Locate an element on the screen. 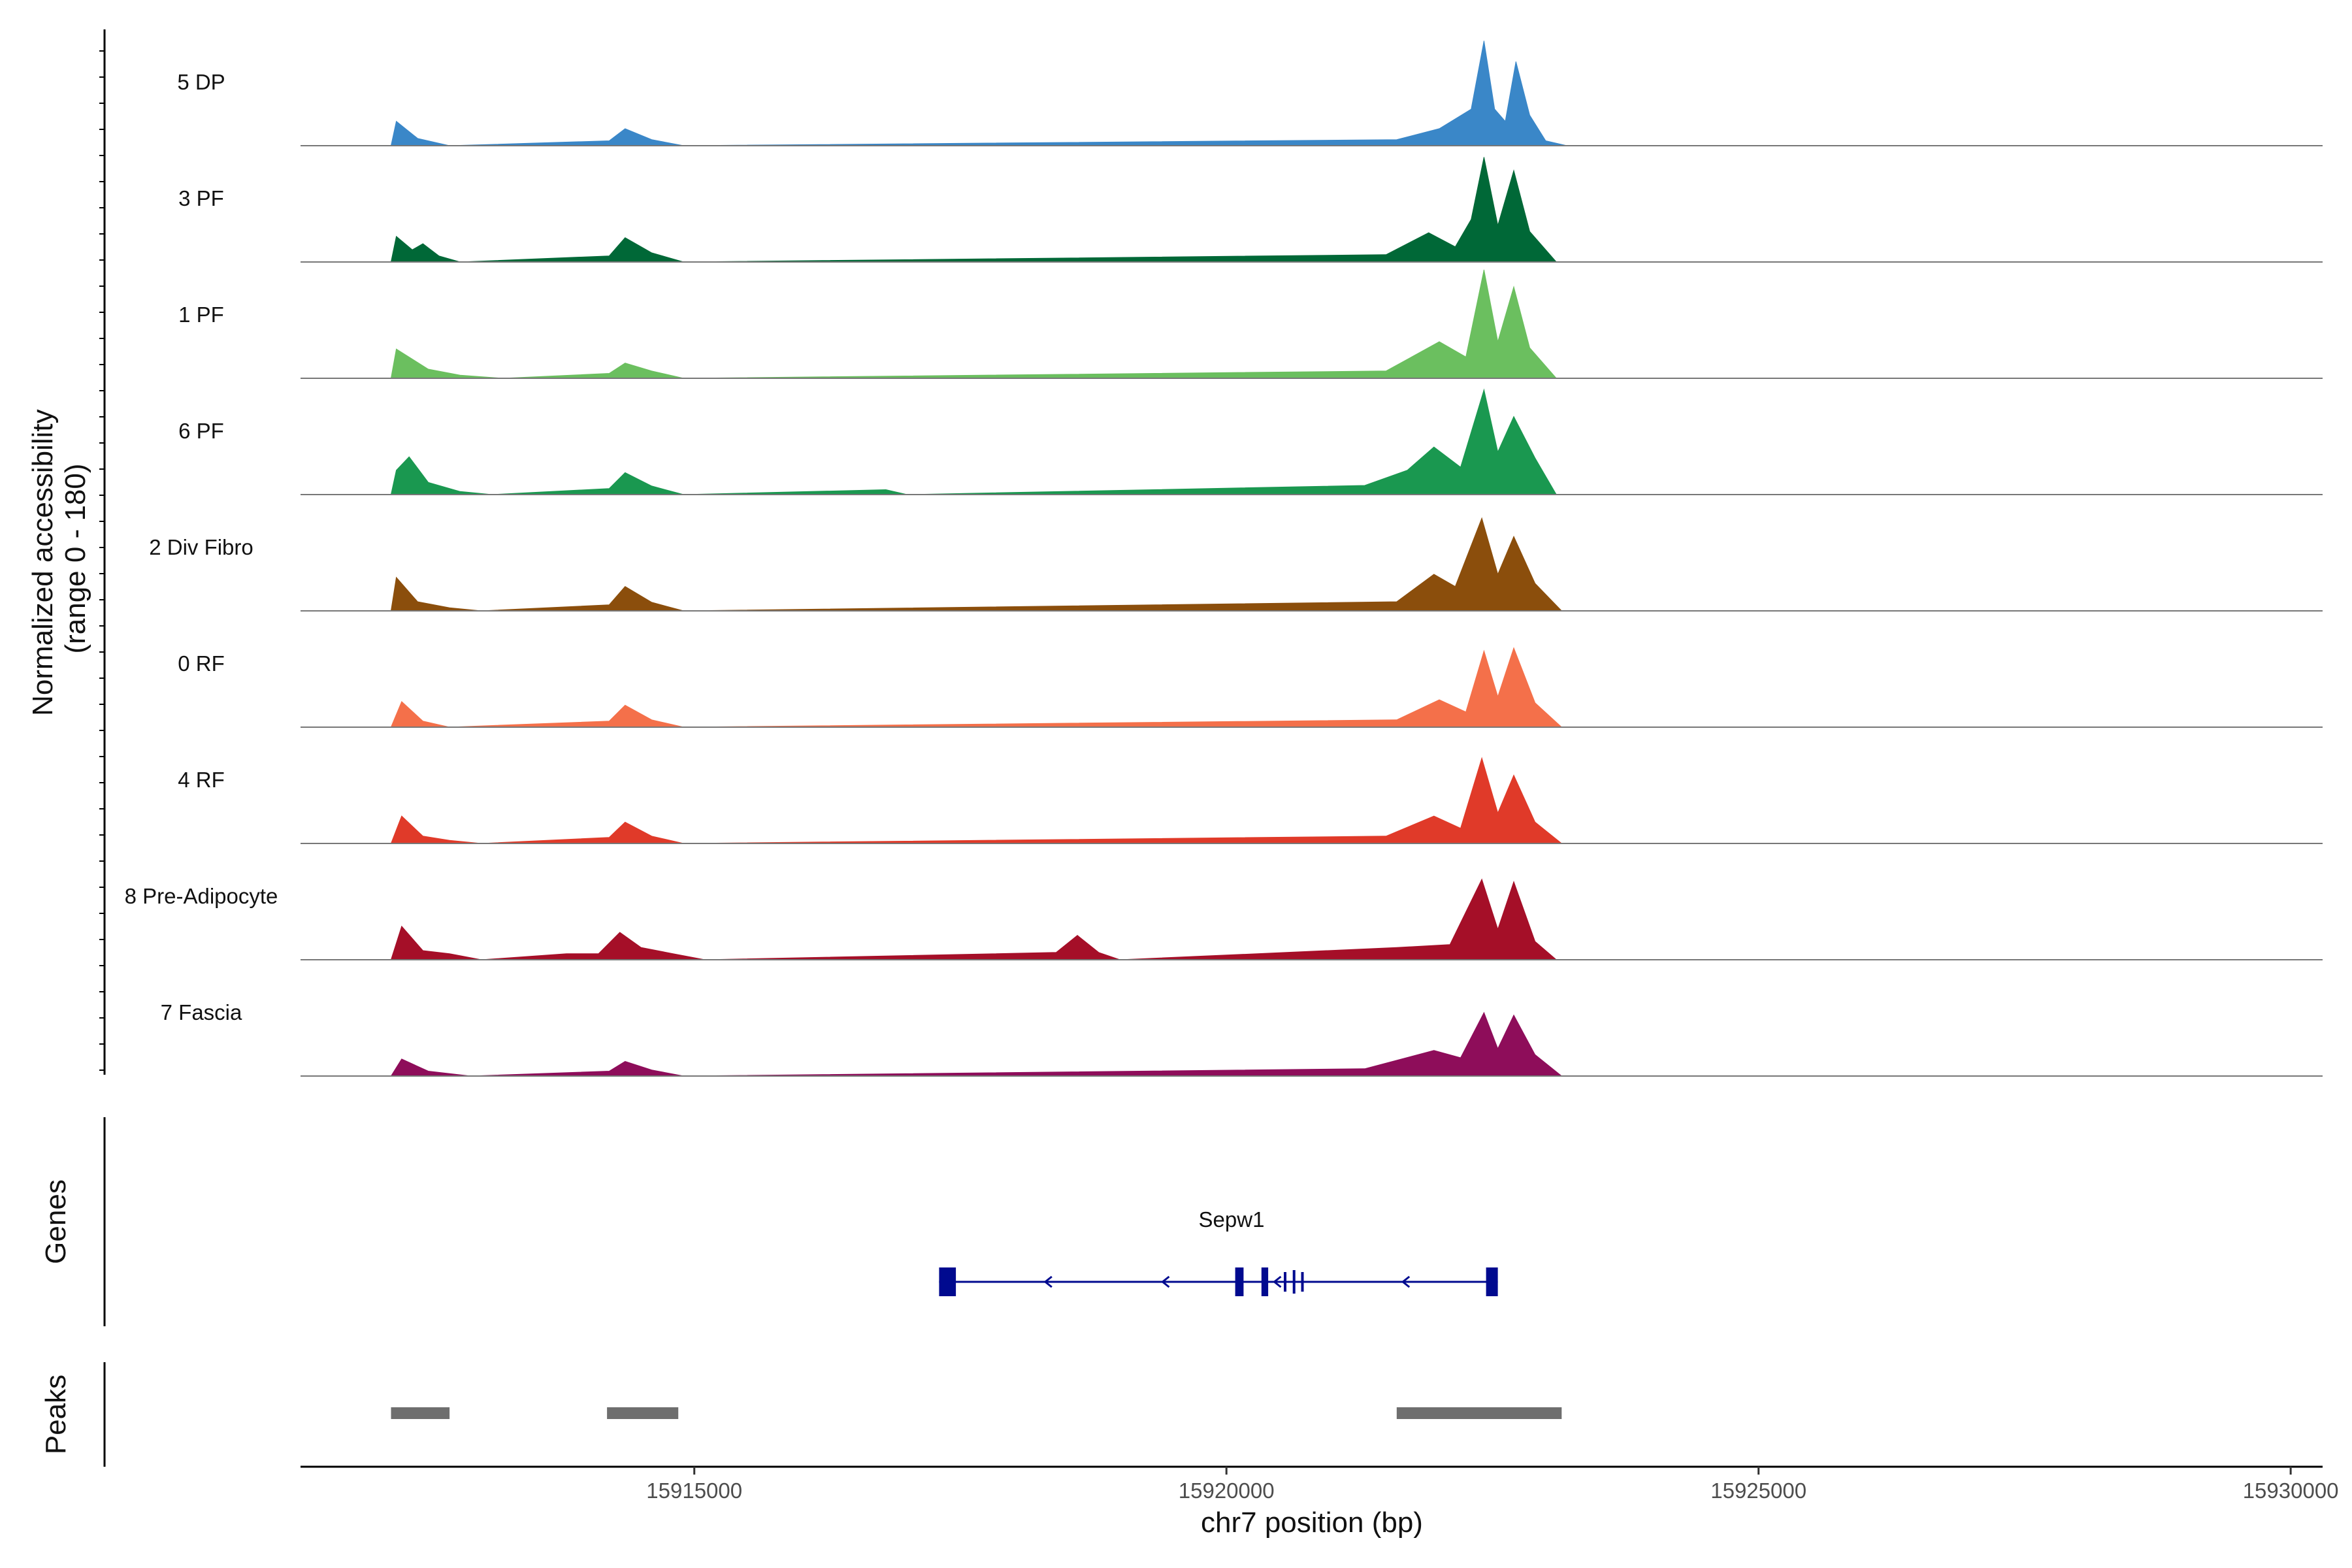 This screenshot has height=1568, width=2352. coverage-track: 1 PF is located at coordinates (1250, 324).